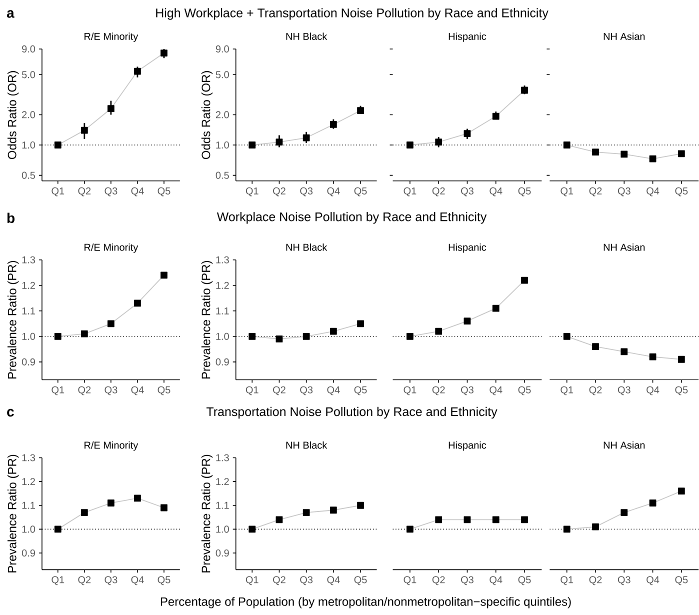  I want to click on x-axis-title: Percentage of Population (by metropolitan/nonmetropolitan−specific quintiles), so click(365, 602).